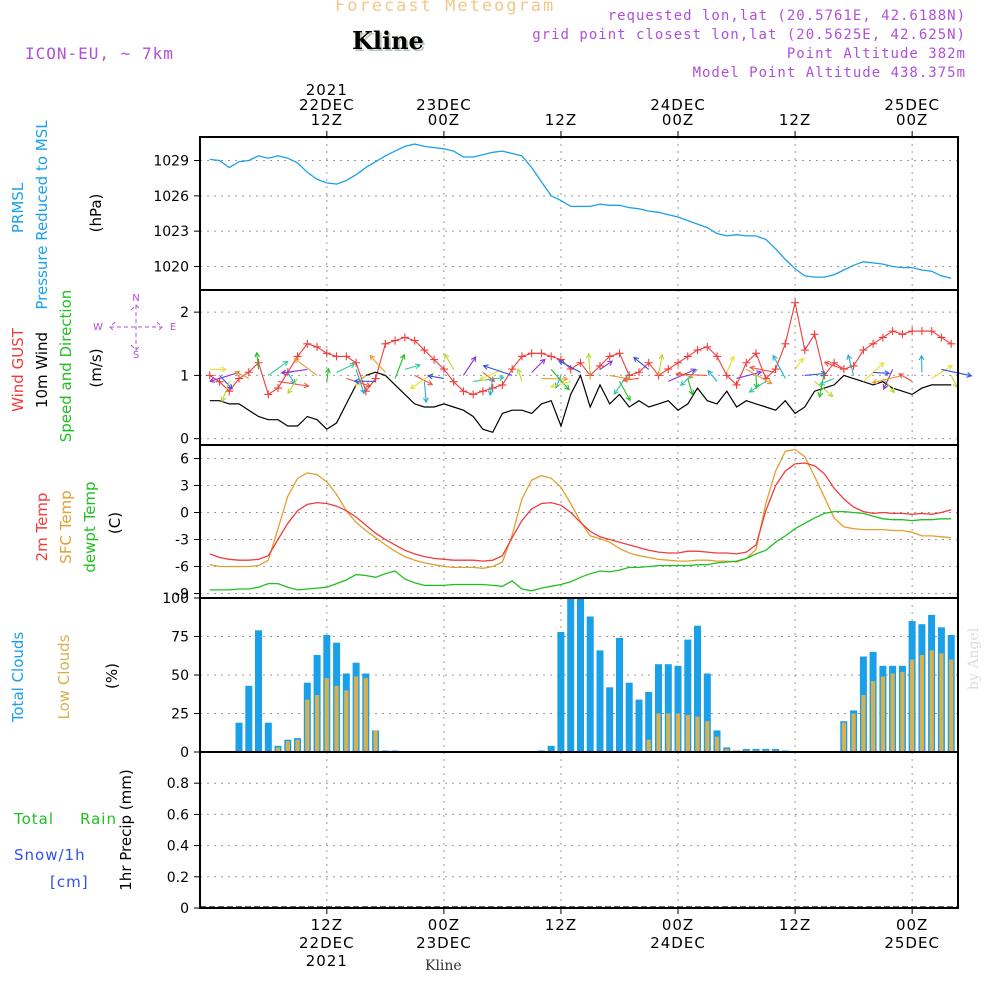  I want to click on low-clouds-label: Low Clouds, so click(64, 676).